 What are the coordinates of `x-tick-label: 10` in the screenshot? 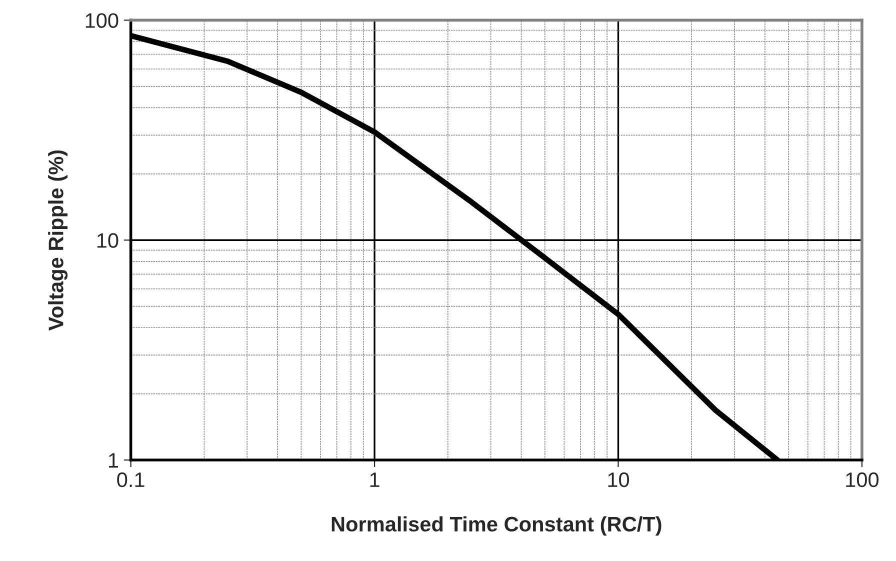 It's located at (619, 480).